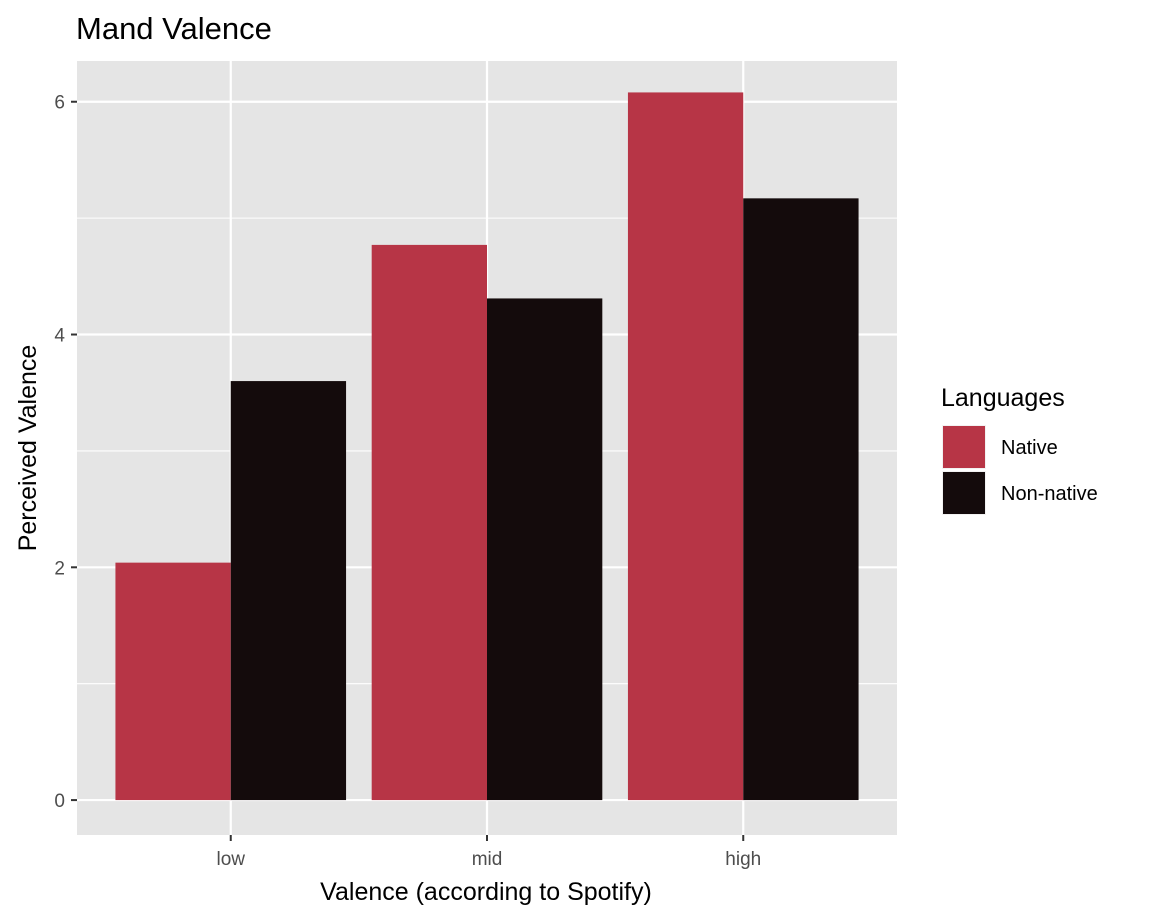 Image resolution: width=1152 pixels, height=921 pixels. What do you see at coordinates (59, 801) in the screenshot?
I see `y-tick-label: 0` at bounding box center [59, 801].